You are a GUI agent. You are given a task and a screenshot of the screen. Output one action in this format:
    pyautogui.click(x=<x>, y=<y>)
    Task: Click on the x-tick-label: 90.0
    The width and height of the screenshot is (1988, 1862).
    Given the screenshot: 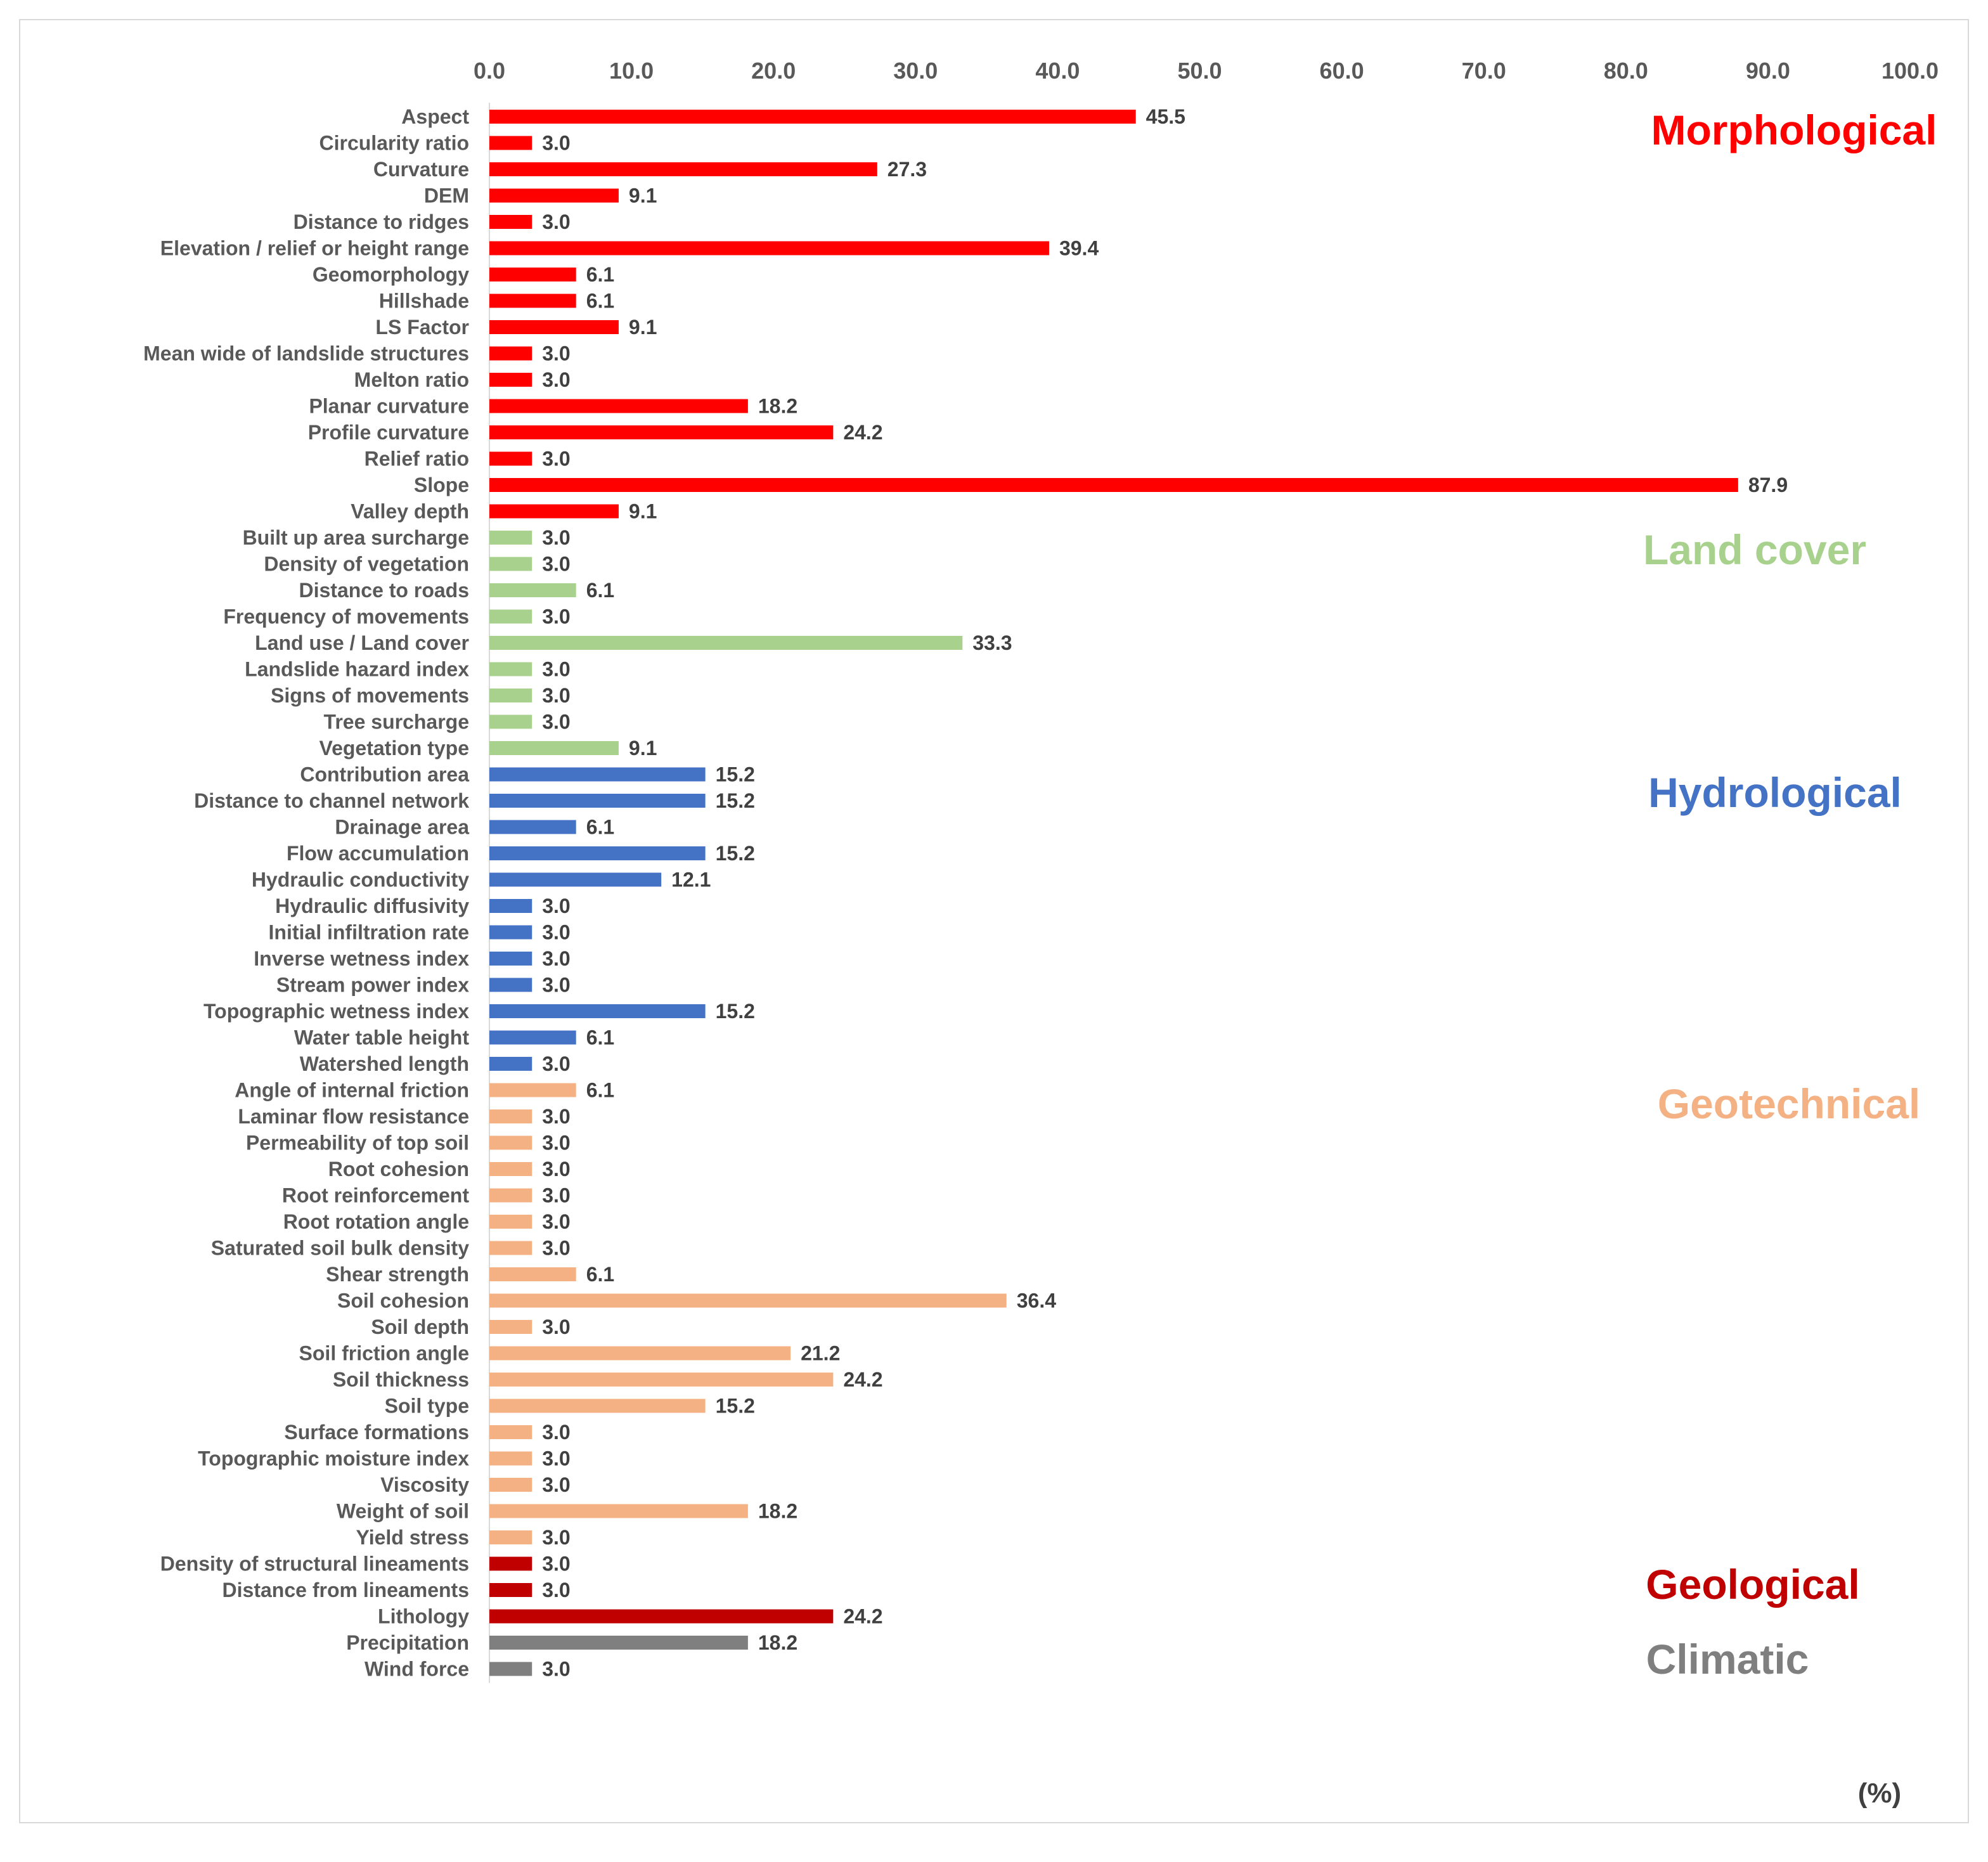 What is the action you would take?
    pyautogui.click(x=1768, y=71)
    